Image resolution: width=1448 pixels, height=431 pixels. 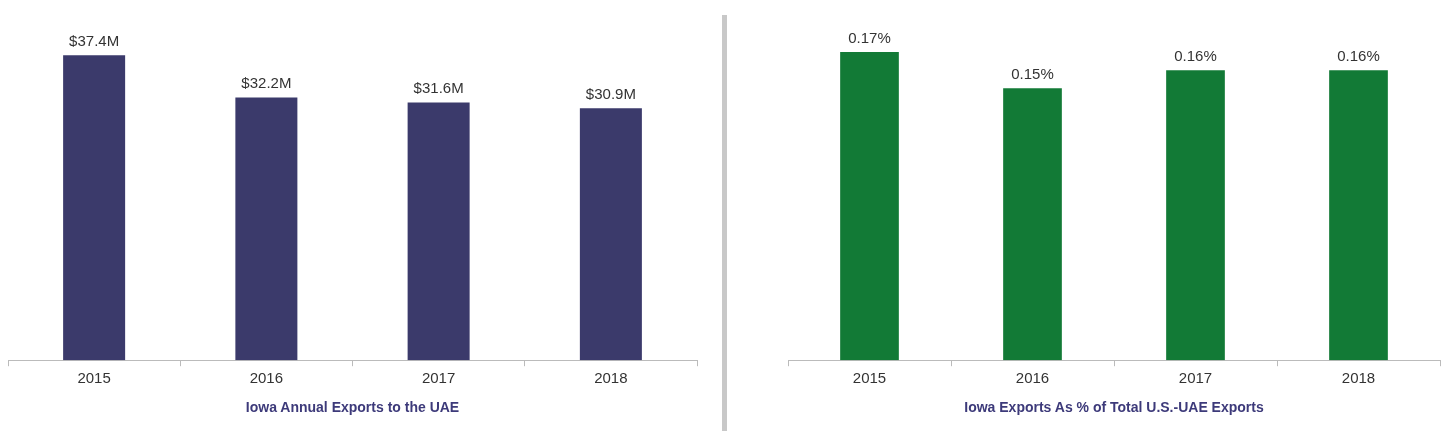 What do you see at coordinates (869, 37) in the screenshot?
I see `data-label: 0.17%` at bounding box center [869, 37].